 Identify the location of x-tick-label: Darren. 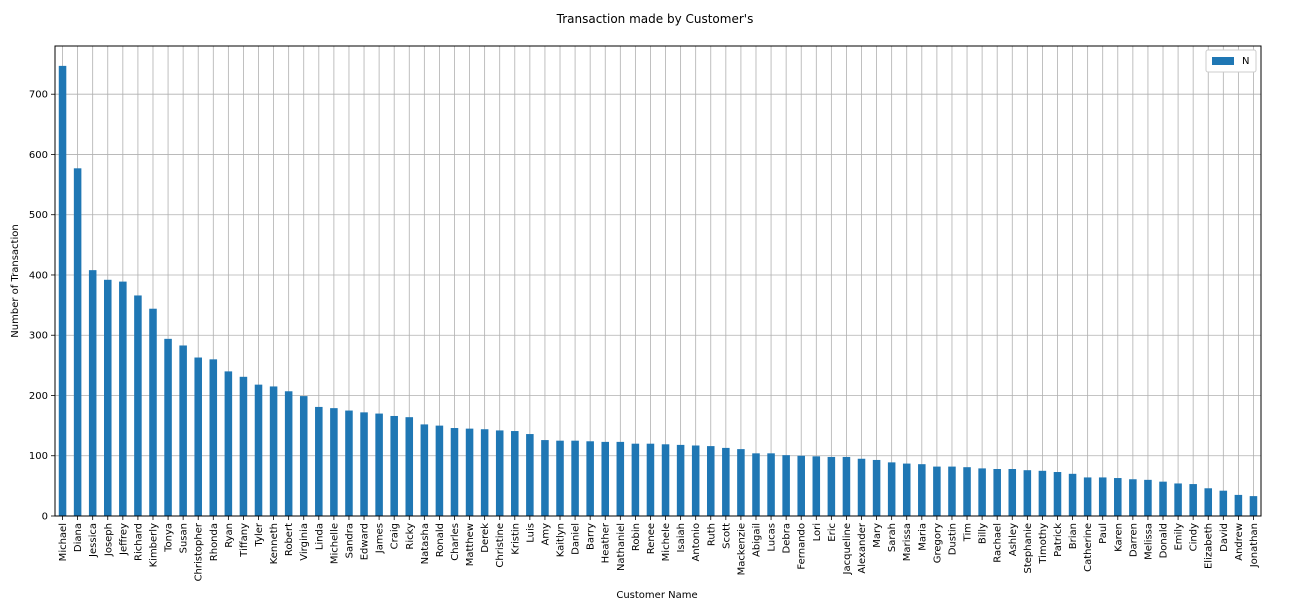
(1133, 540).